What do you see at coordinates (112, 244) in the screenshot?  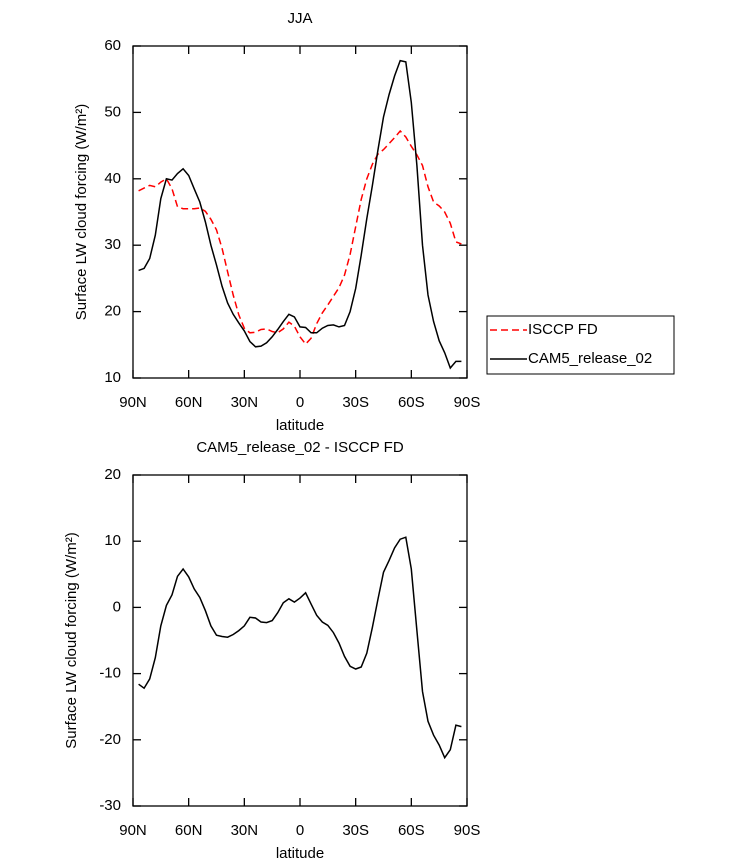 I see `y-tick-label: 30` at bounding box center [112, 244].